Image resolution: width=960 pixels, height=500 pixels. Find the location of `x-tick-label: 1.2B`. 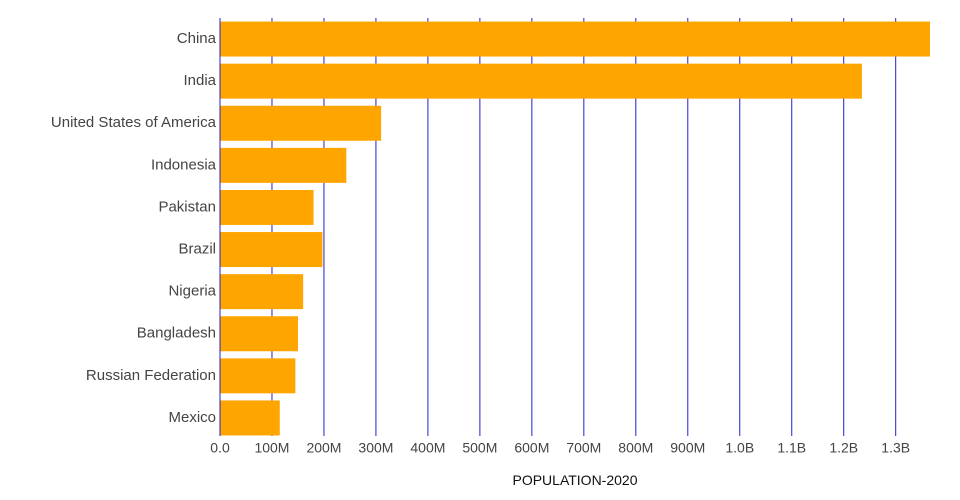

x-tick-label: 1.2B is located at coordinates (843, 448).